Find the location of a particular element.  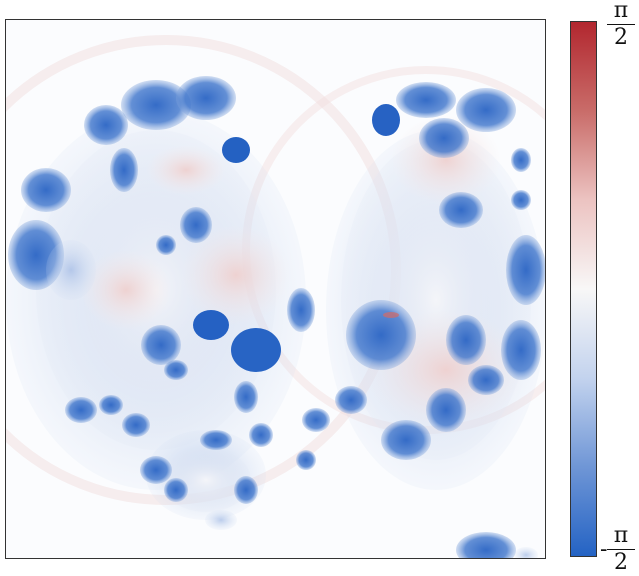

colorbar-min-label: - π 2 is located at coordinates (619, 549).